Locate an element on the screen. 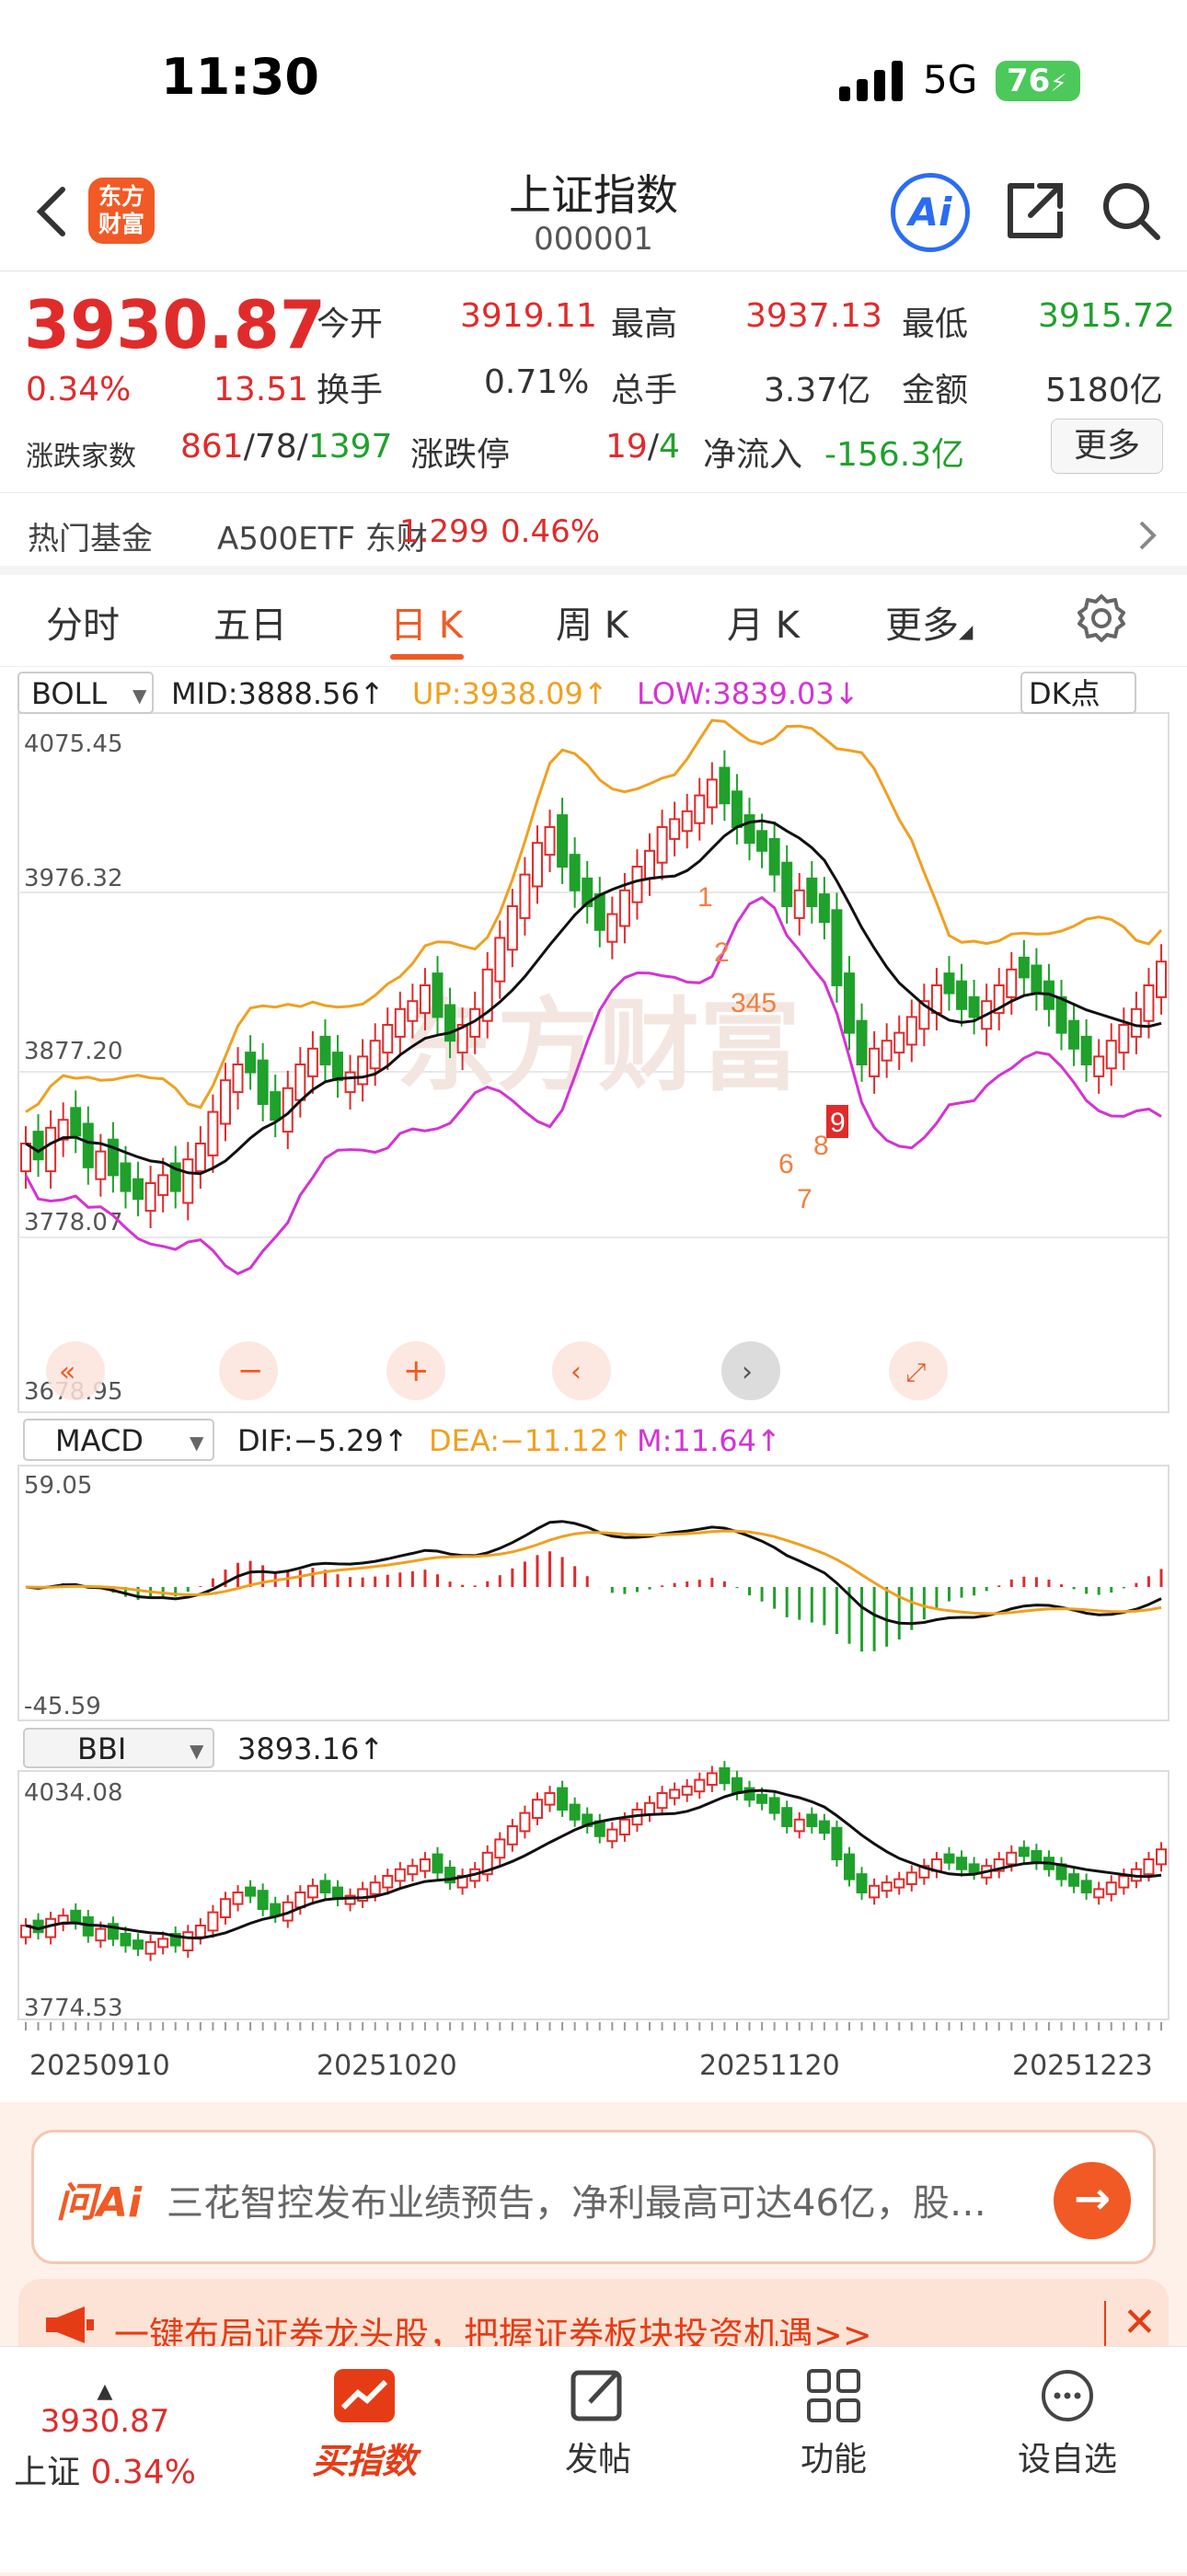 This screenshot has width=1187, height=2576. dea-line is located at coordinates (593, 1572).